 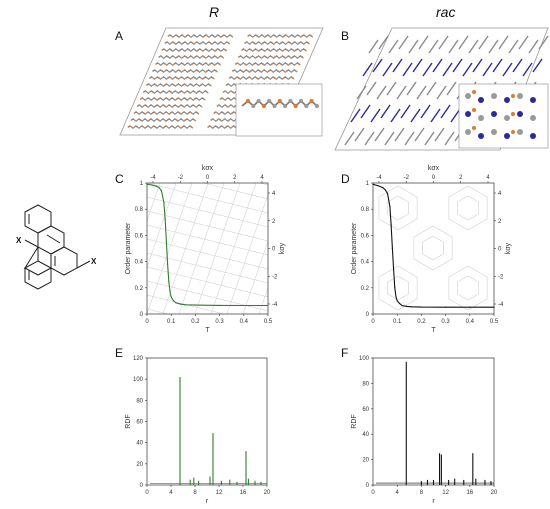 I want to click on y-tick-label: 80, so click(x=139, y=401).